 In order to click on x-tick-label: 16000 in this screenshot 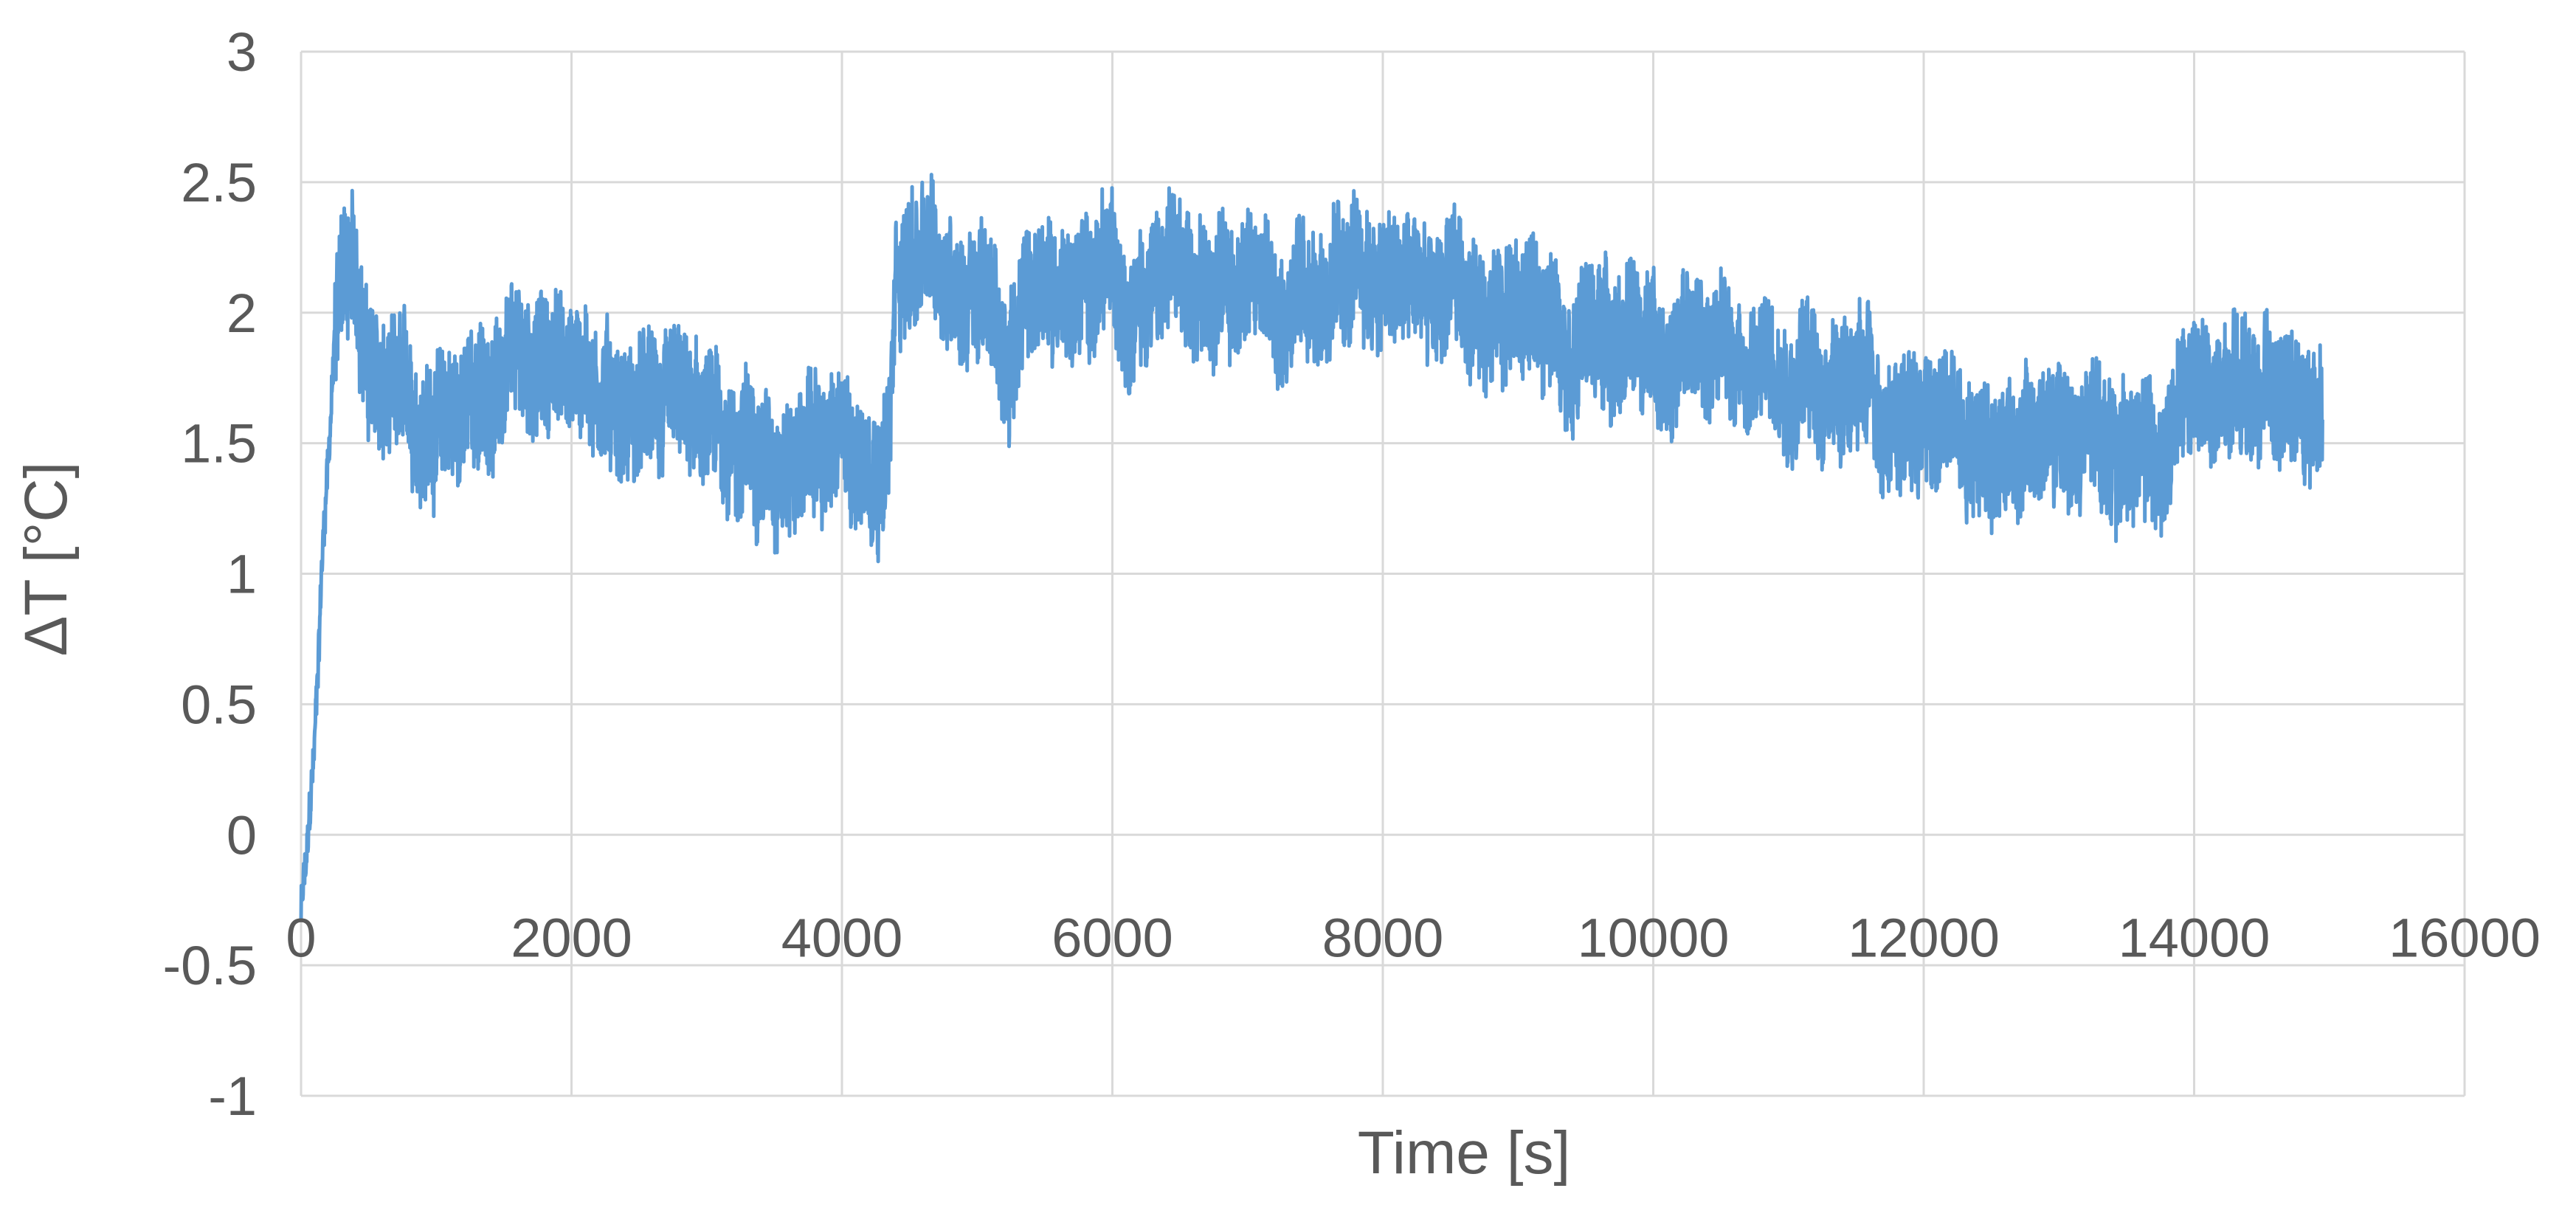, I will do `click(2465, 938)`.